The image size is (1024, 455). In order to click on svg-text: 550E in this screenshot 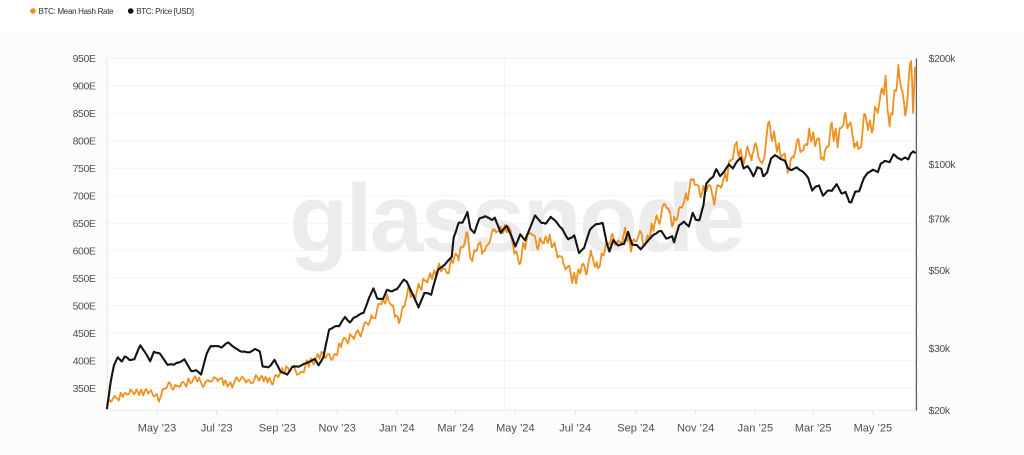, I will do `click(84, 279)`.